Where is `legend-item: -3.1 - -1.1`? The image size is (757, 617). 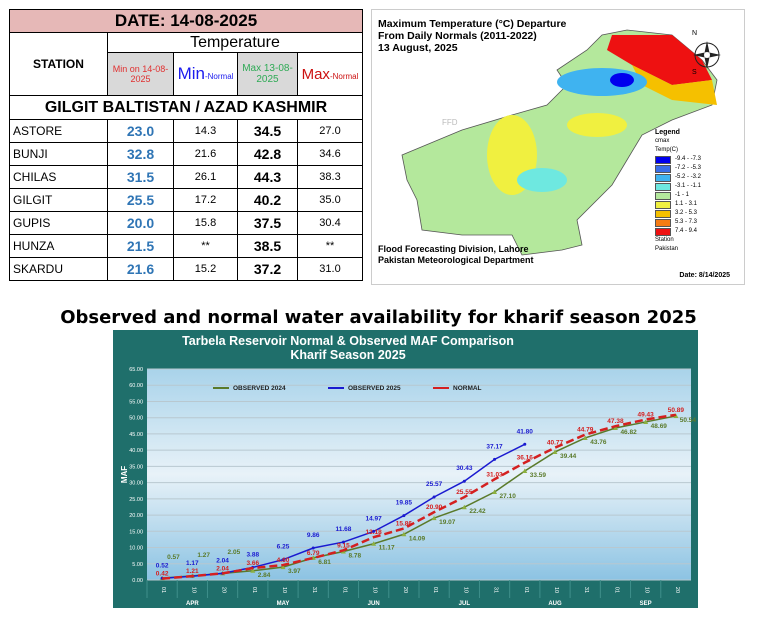
legend-item: -3.1 - -1.1 is located at coordinates (678, 186).